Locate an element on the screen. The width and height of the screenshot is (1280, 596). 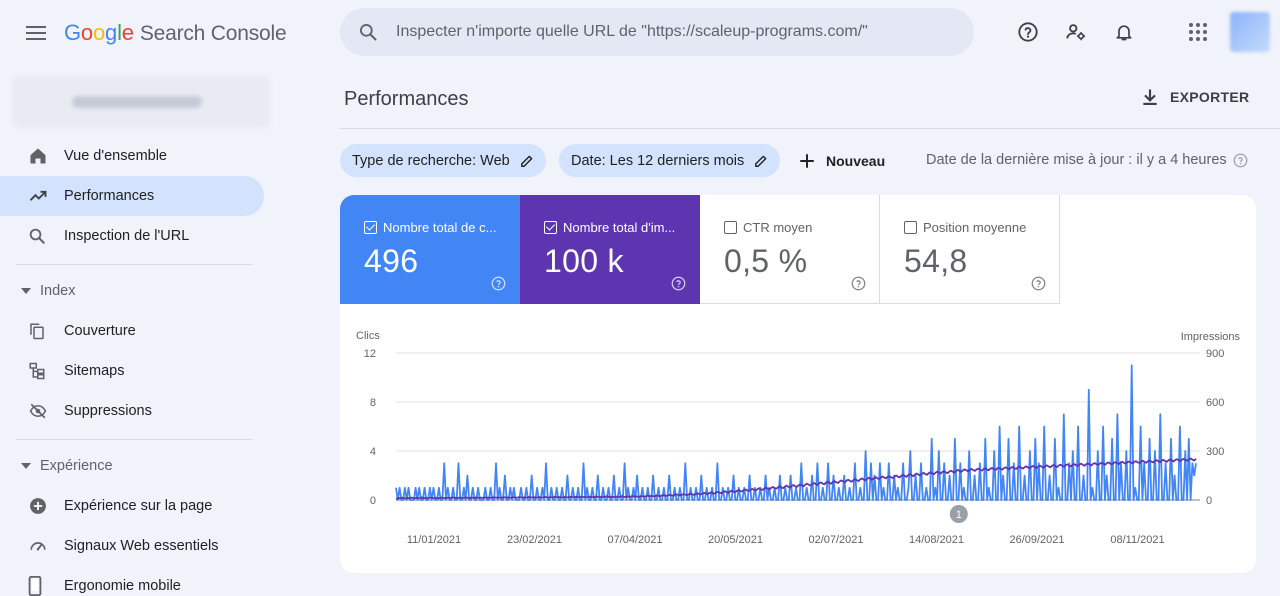
edit-icon is located at coordinates (526, 161).